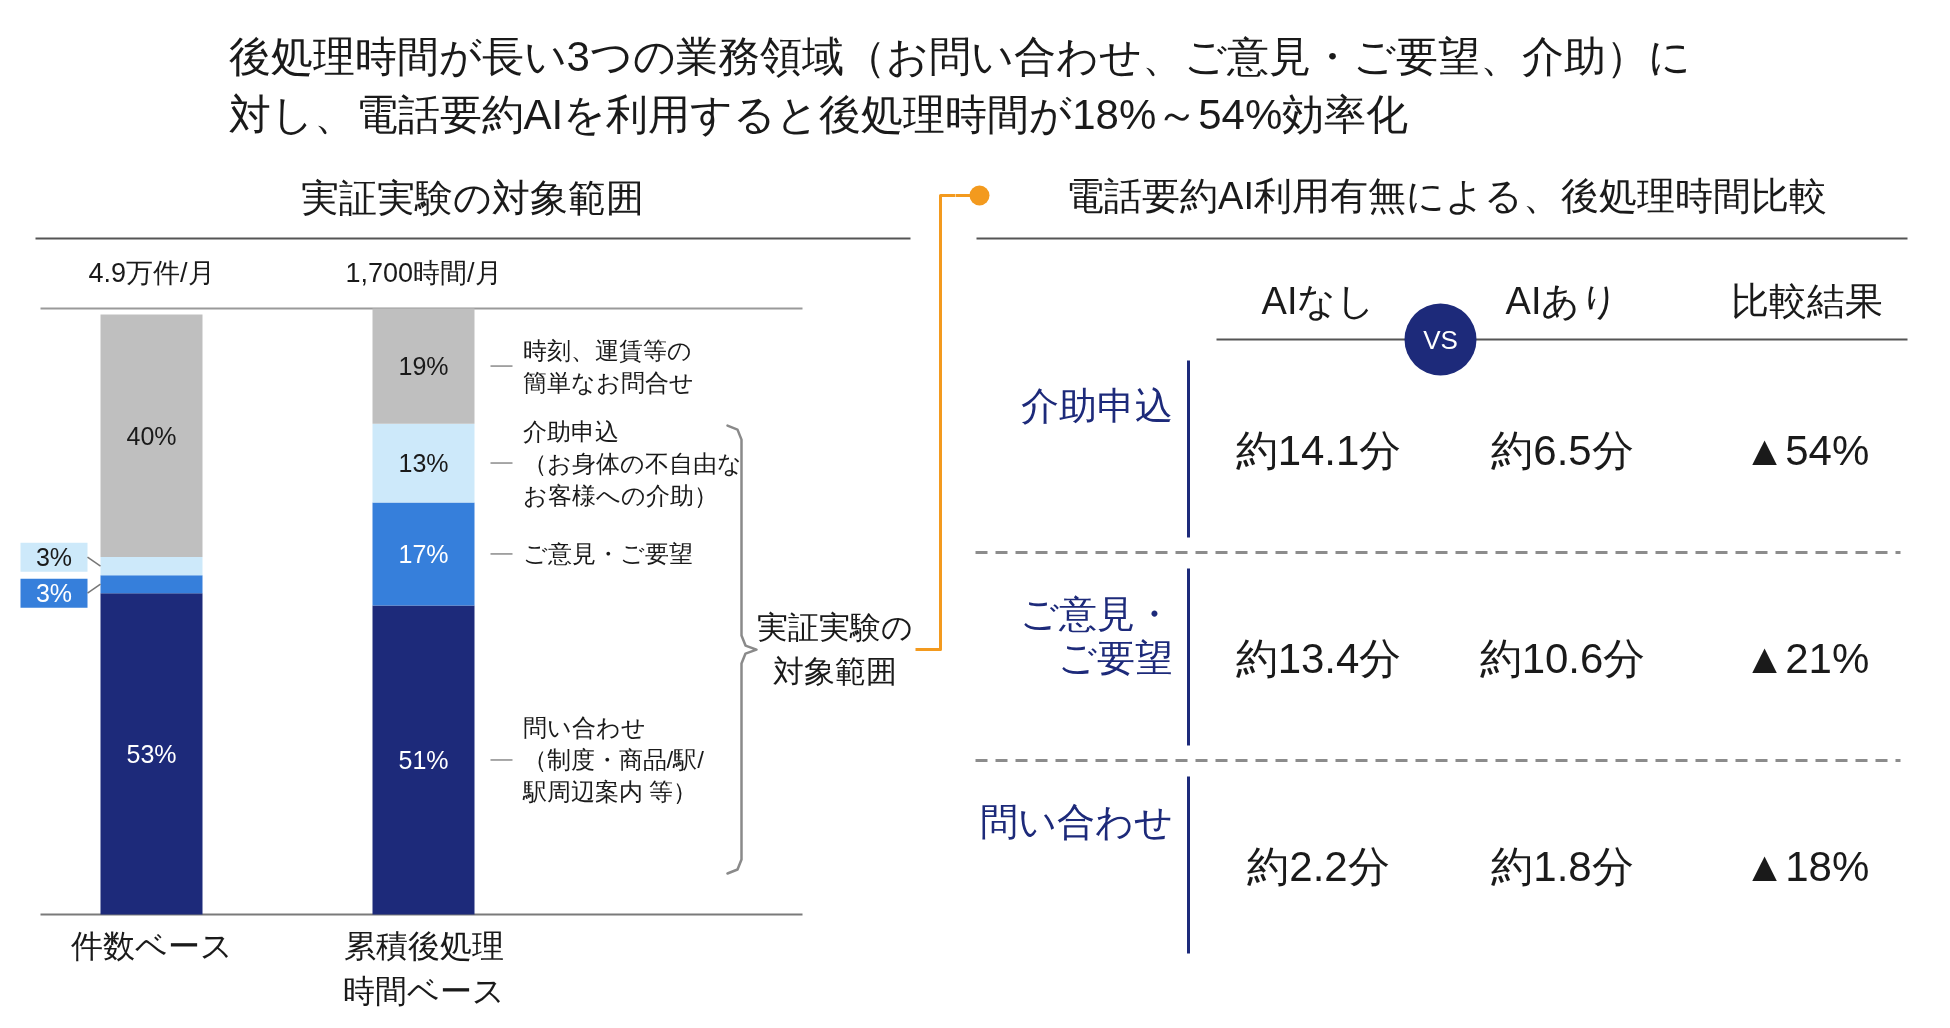  What do you see at coordinates (608, 366) in the screenshot?
I see `series-label: 時刻、運賃等の簡単なお問合せ` at bounding box center [608, 366].